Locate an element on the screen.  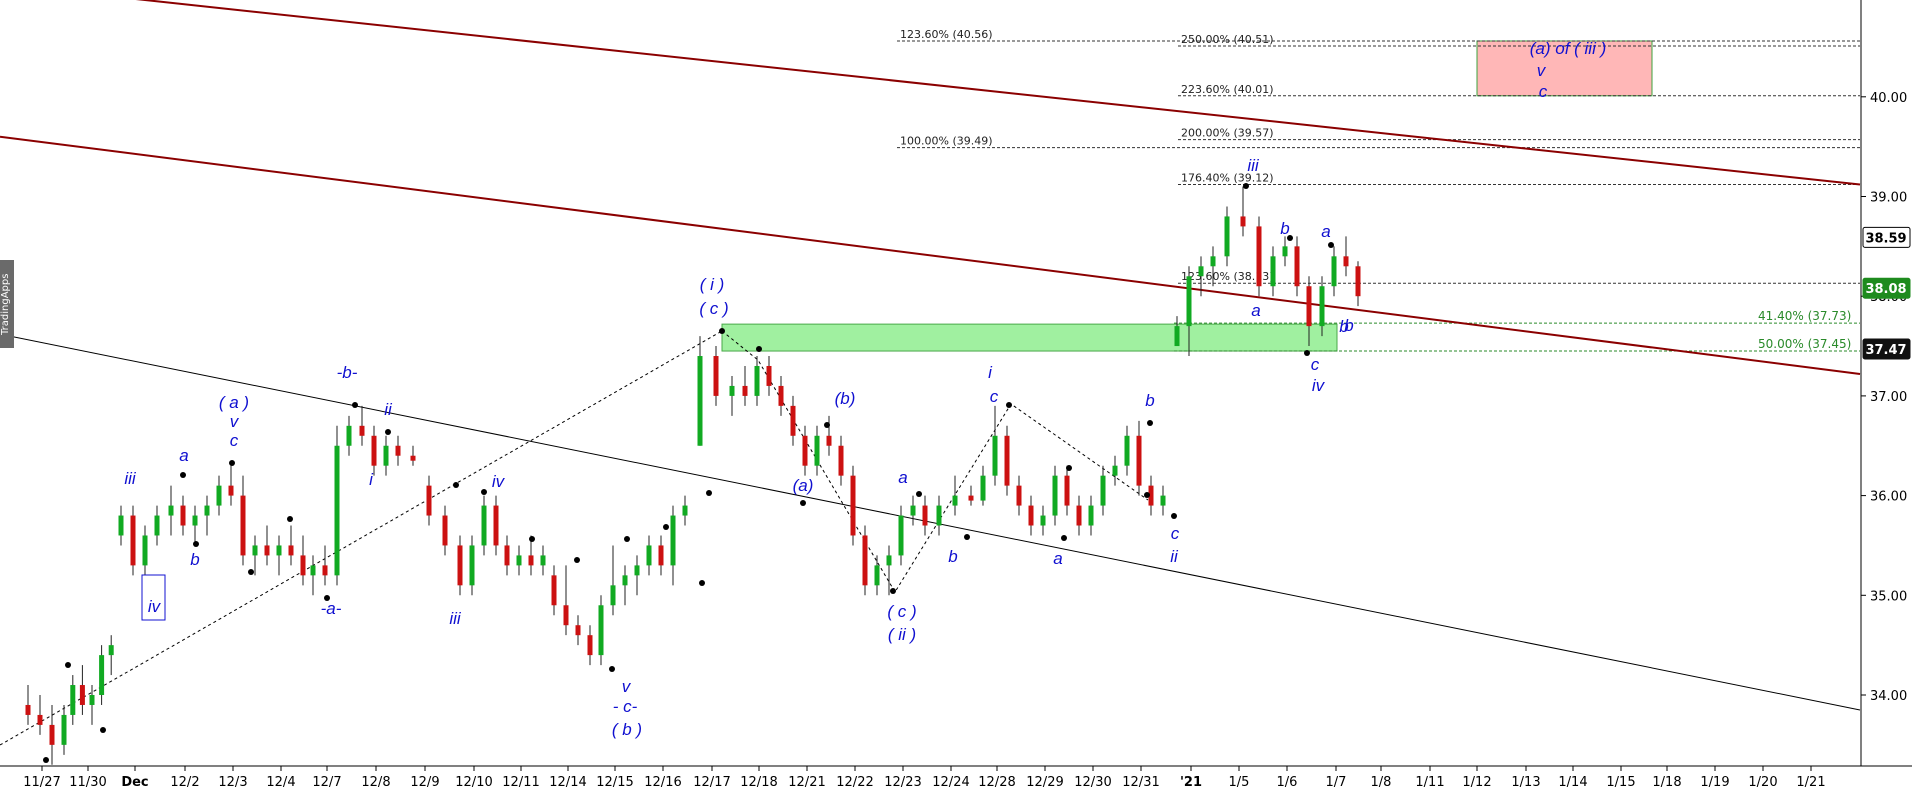
x-tick-label: 1/7 is located at coordinates (1336, 782).